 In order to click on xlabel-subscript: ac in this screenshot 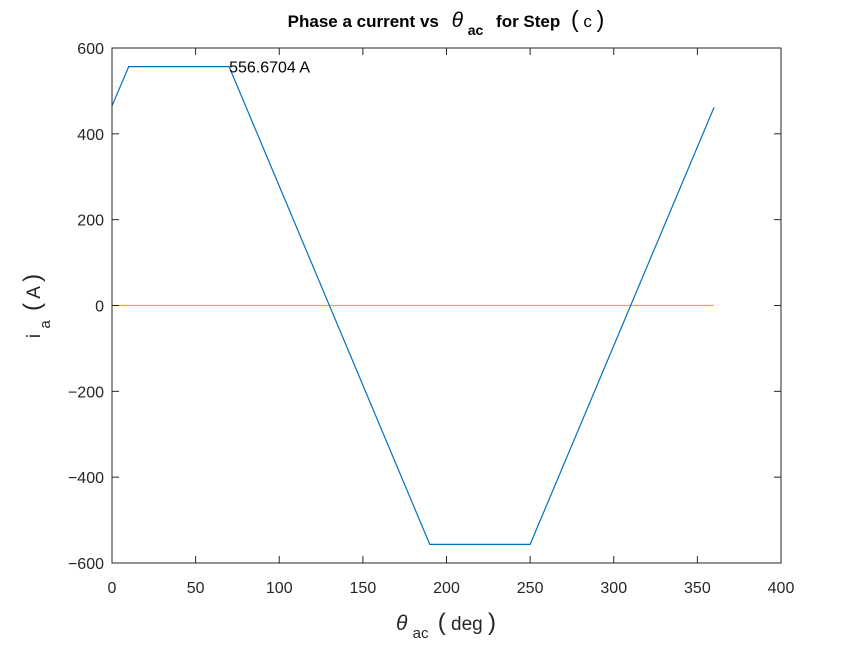, I will do `click(421, 633)`.